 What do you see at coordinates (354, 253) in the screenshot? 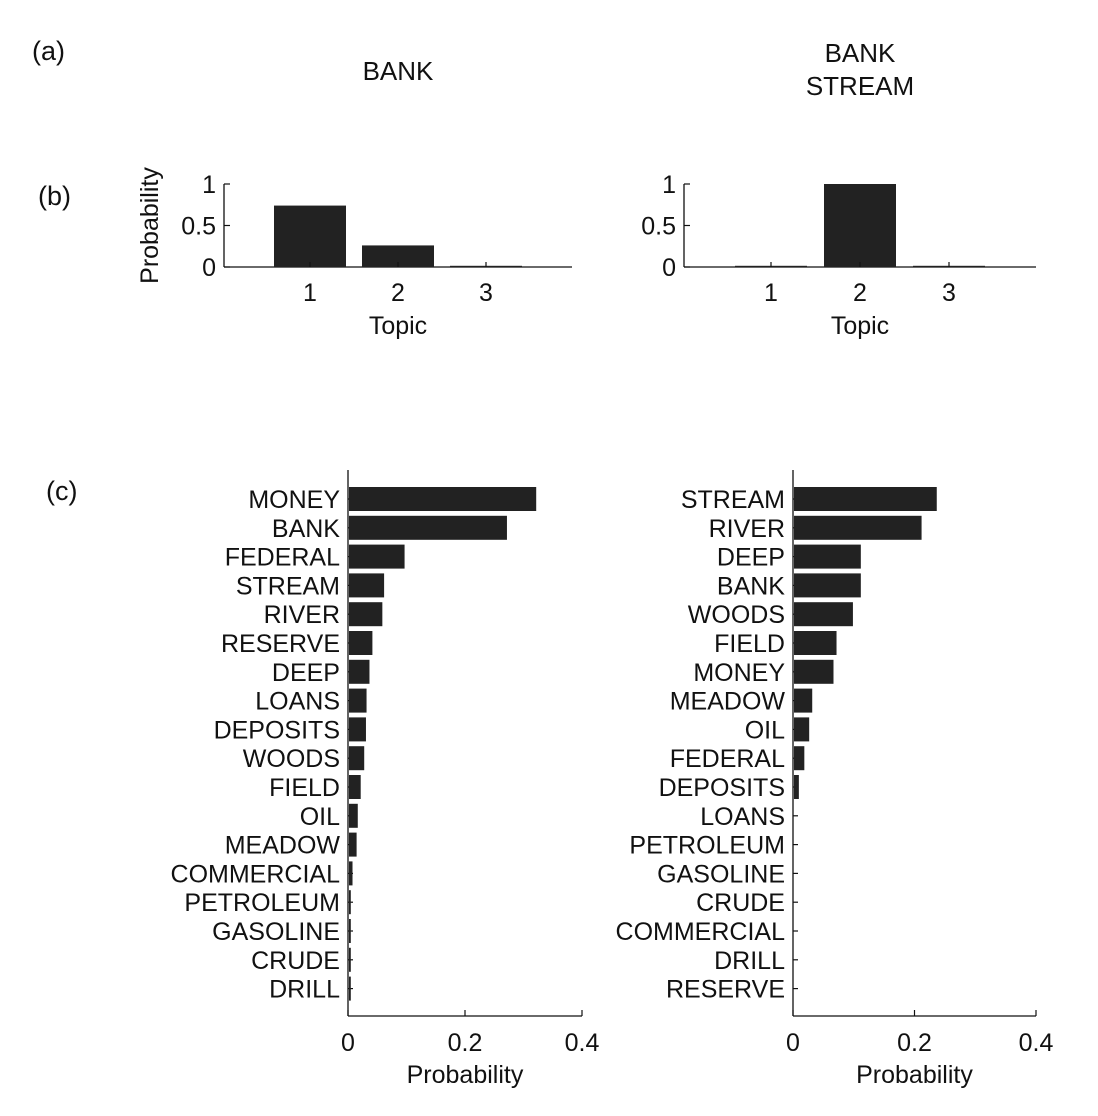
I see `topic-chart-bank: 0 0.5 1 1 2 3 Topic Probability` at bounding box center [354, 253].